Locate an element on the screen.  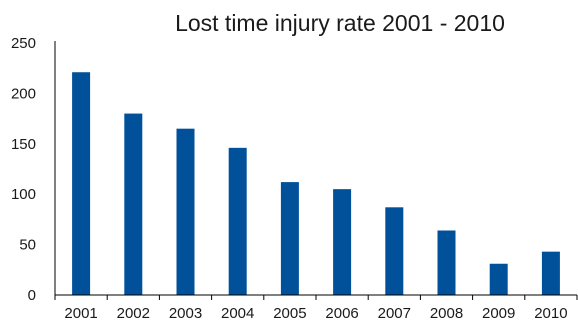
y-tick-label: 0 is located at coordinates (32, 295).